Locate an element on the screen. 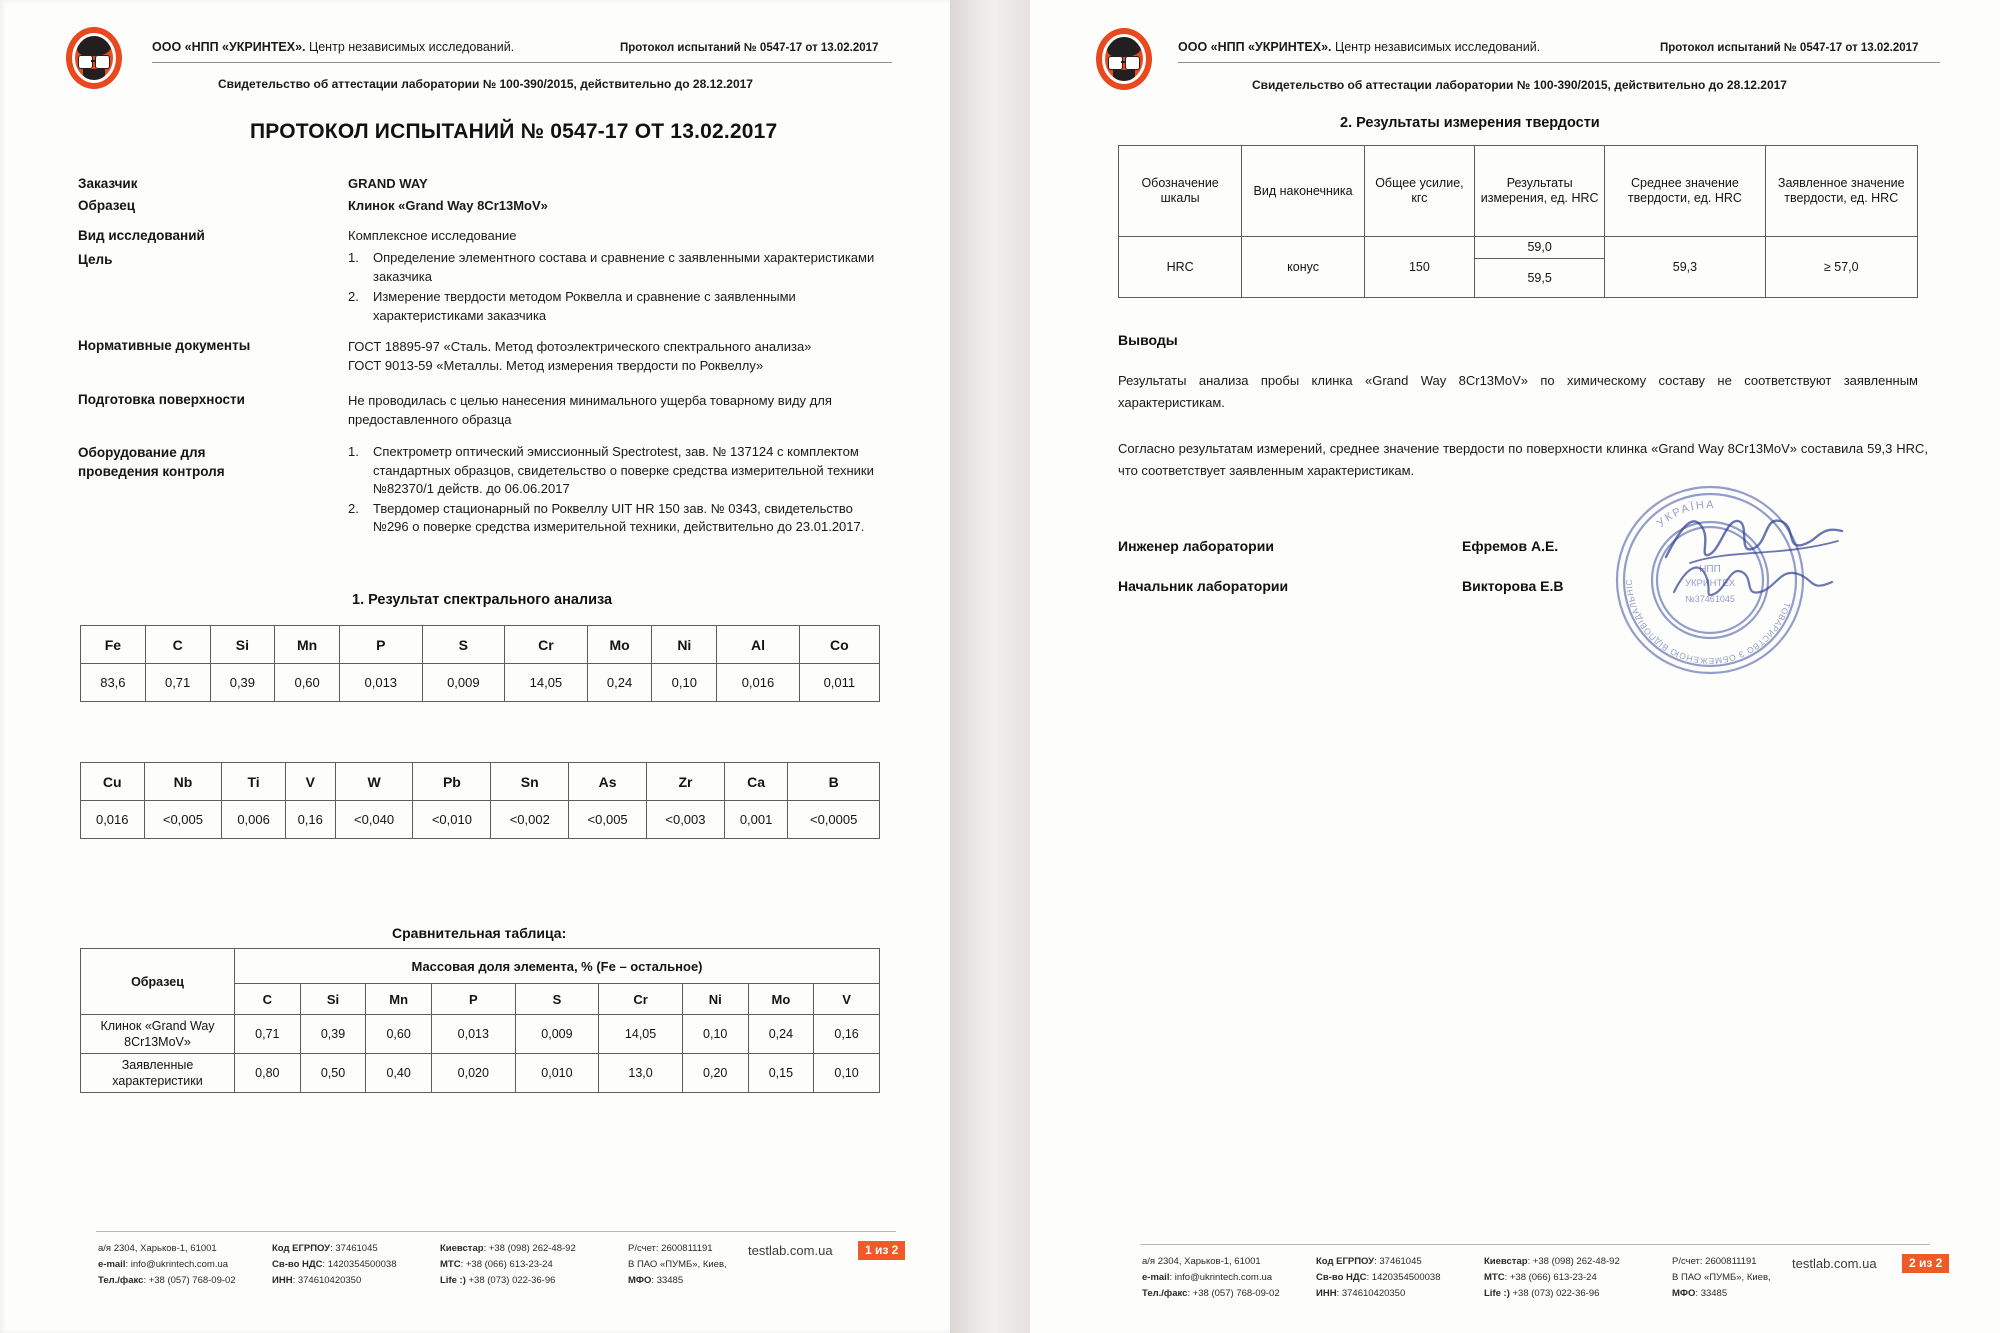 Image resolution: width=2000 pixels, height=1333 pixels. section-1-title: 1. Результат спектрального анализа is located at coordinates (482, 600).